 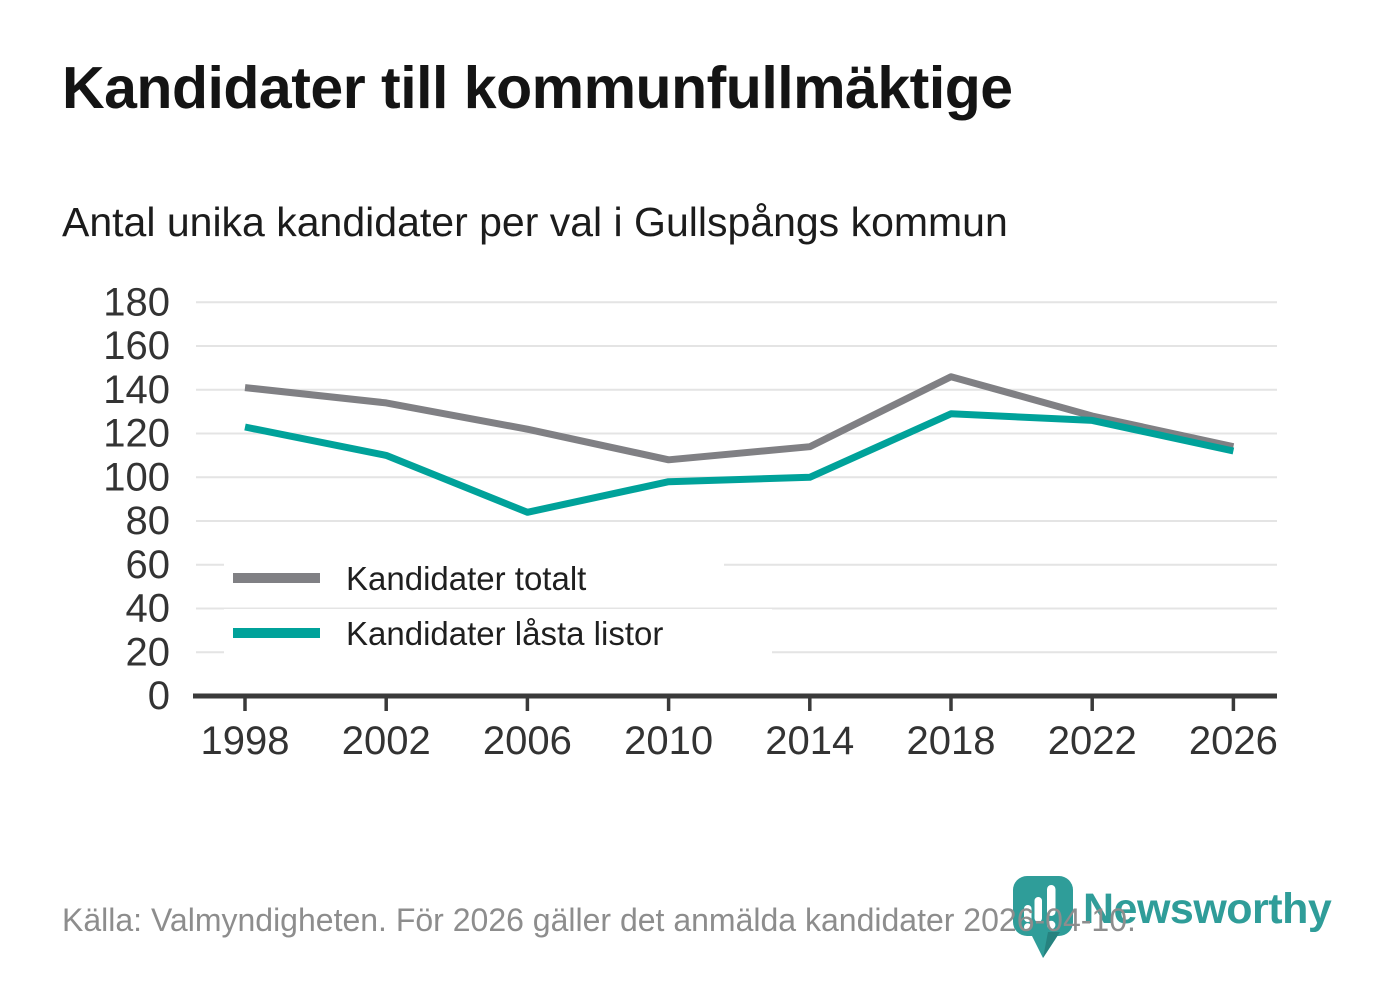 What do you see at coordinates (148, 652) in the screenshot?
I see `y-tick-label: 20` at bounding box center [148, 652].